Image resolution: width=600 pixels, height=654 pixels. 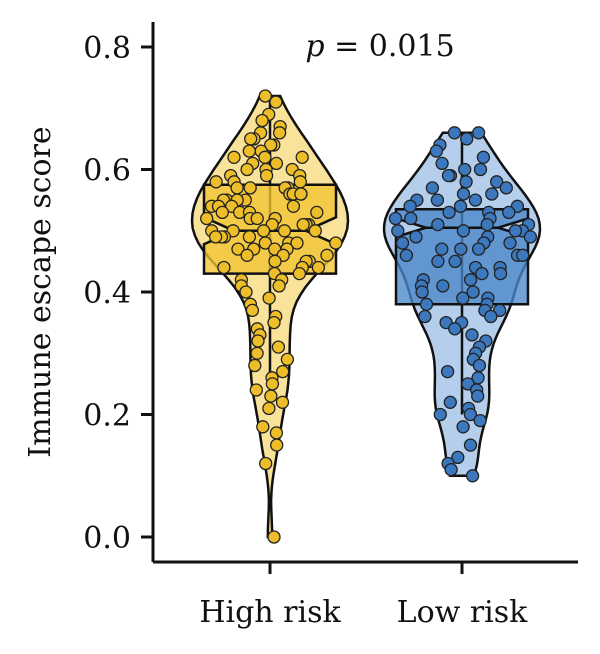 I want to click on y-tick-label-2: 0.4, so click(x=107, y=293).